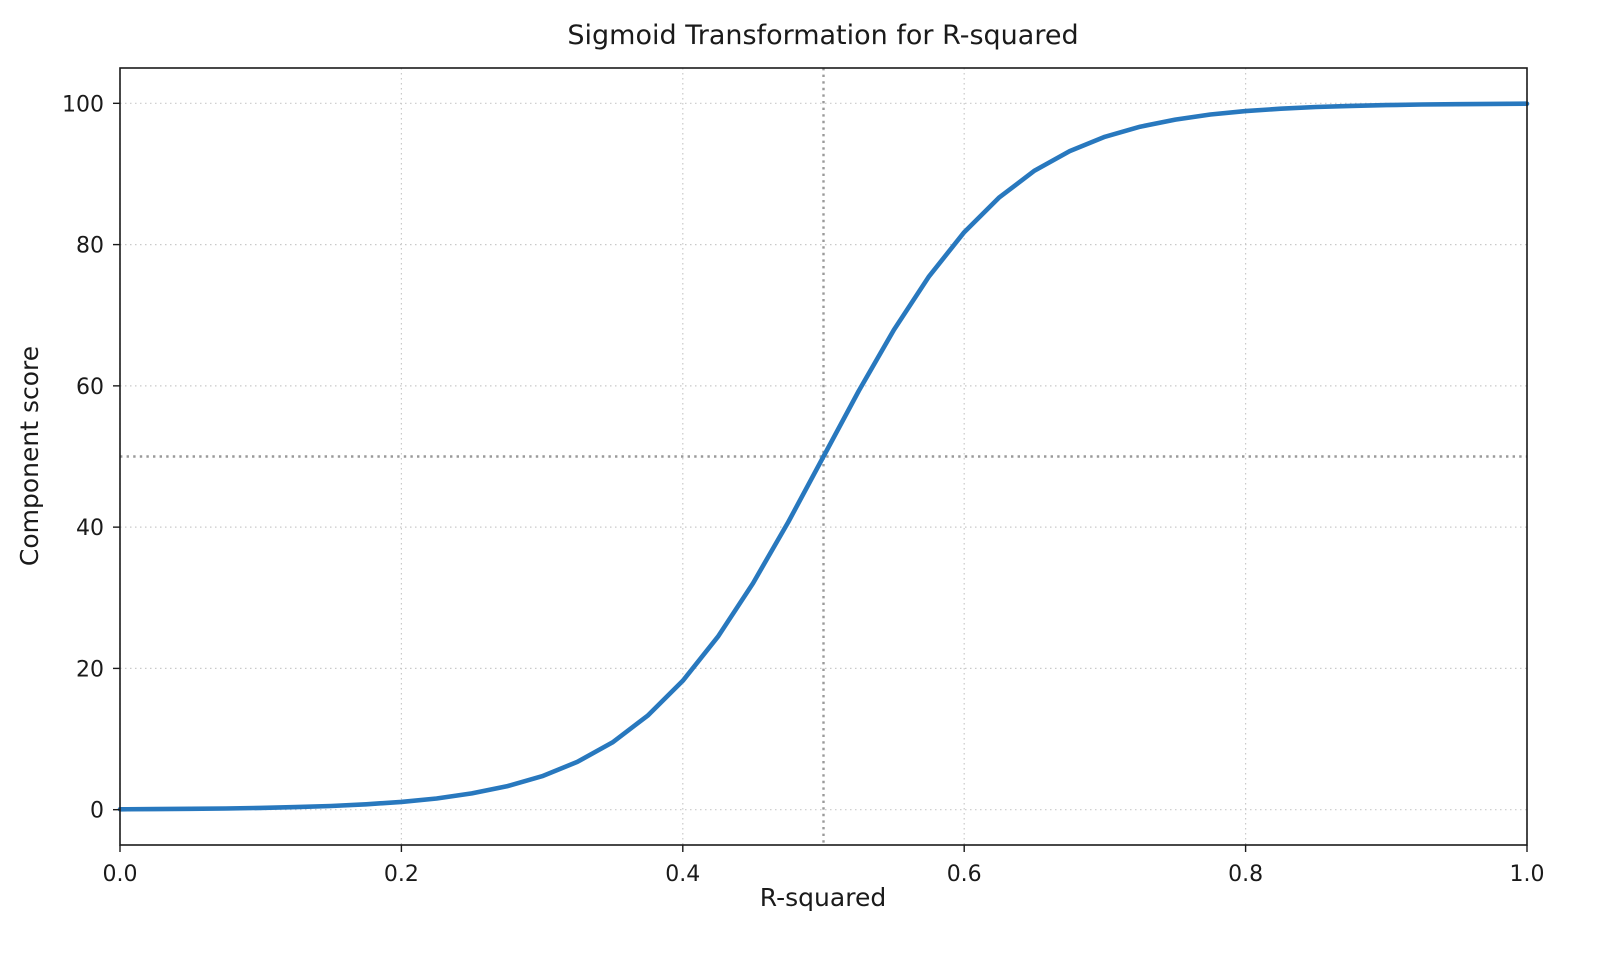  What do you see at coordinates (83, 104) in the screenshot?
I see `y-tick-label: 100` at bounding box center [83, 104].